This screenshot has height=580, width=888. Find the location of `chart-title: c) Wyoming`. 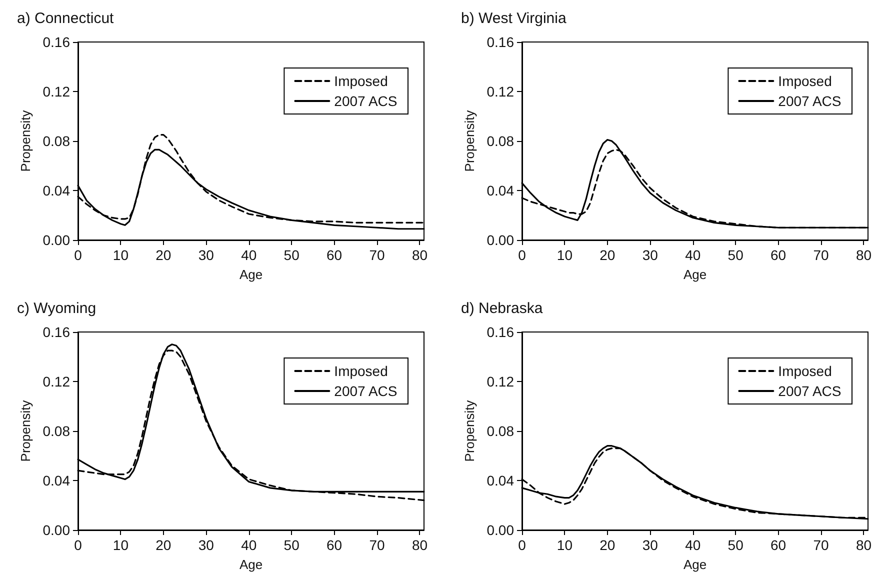

chart-title: c) Wyoming is located at coordinates (56, 308).